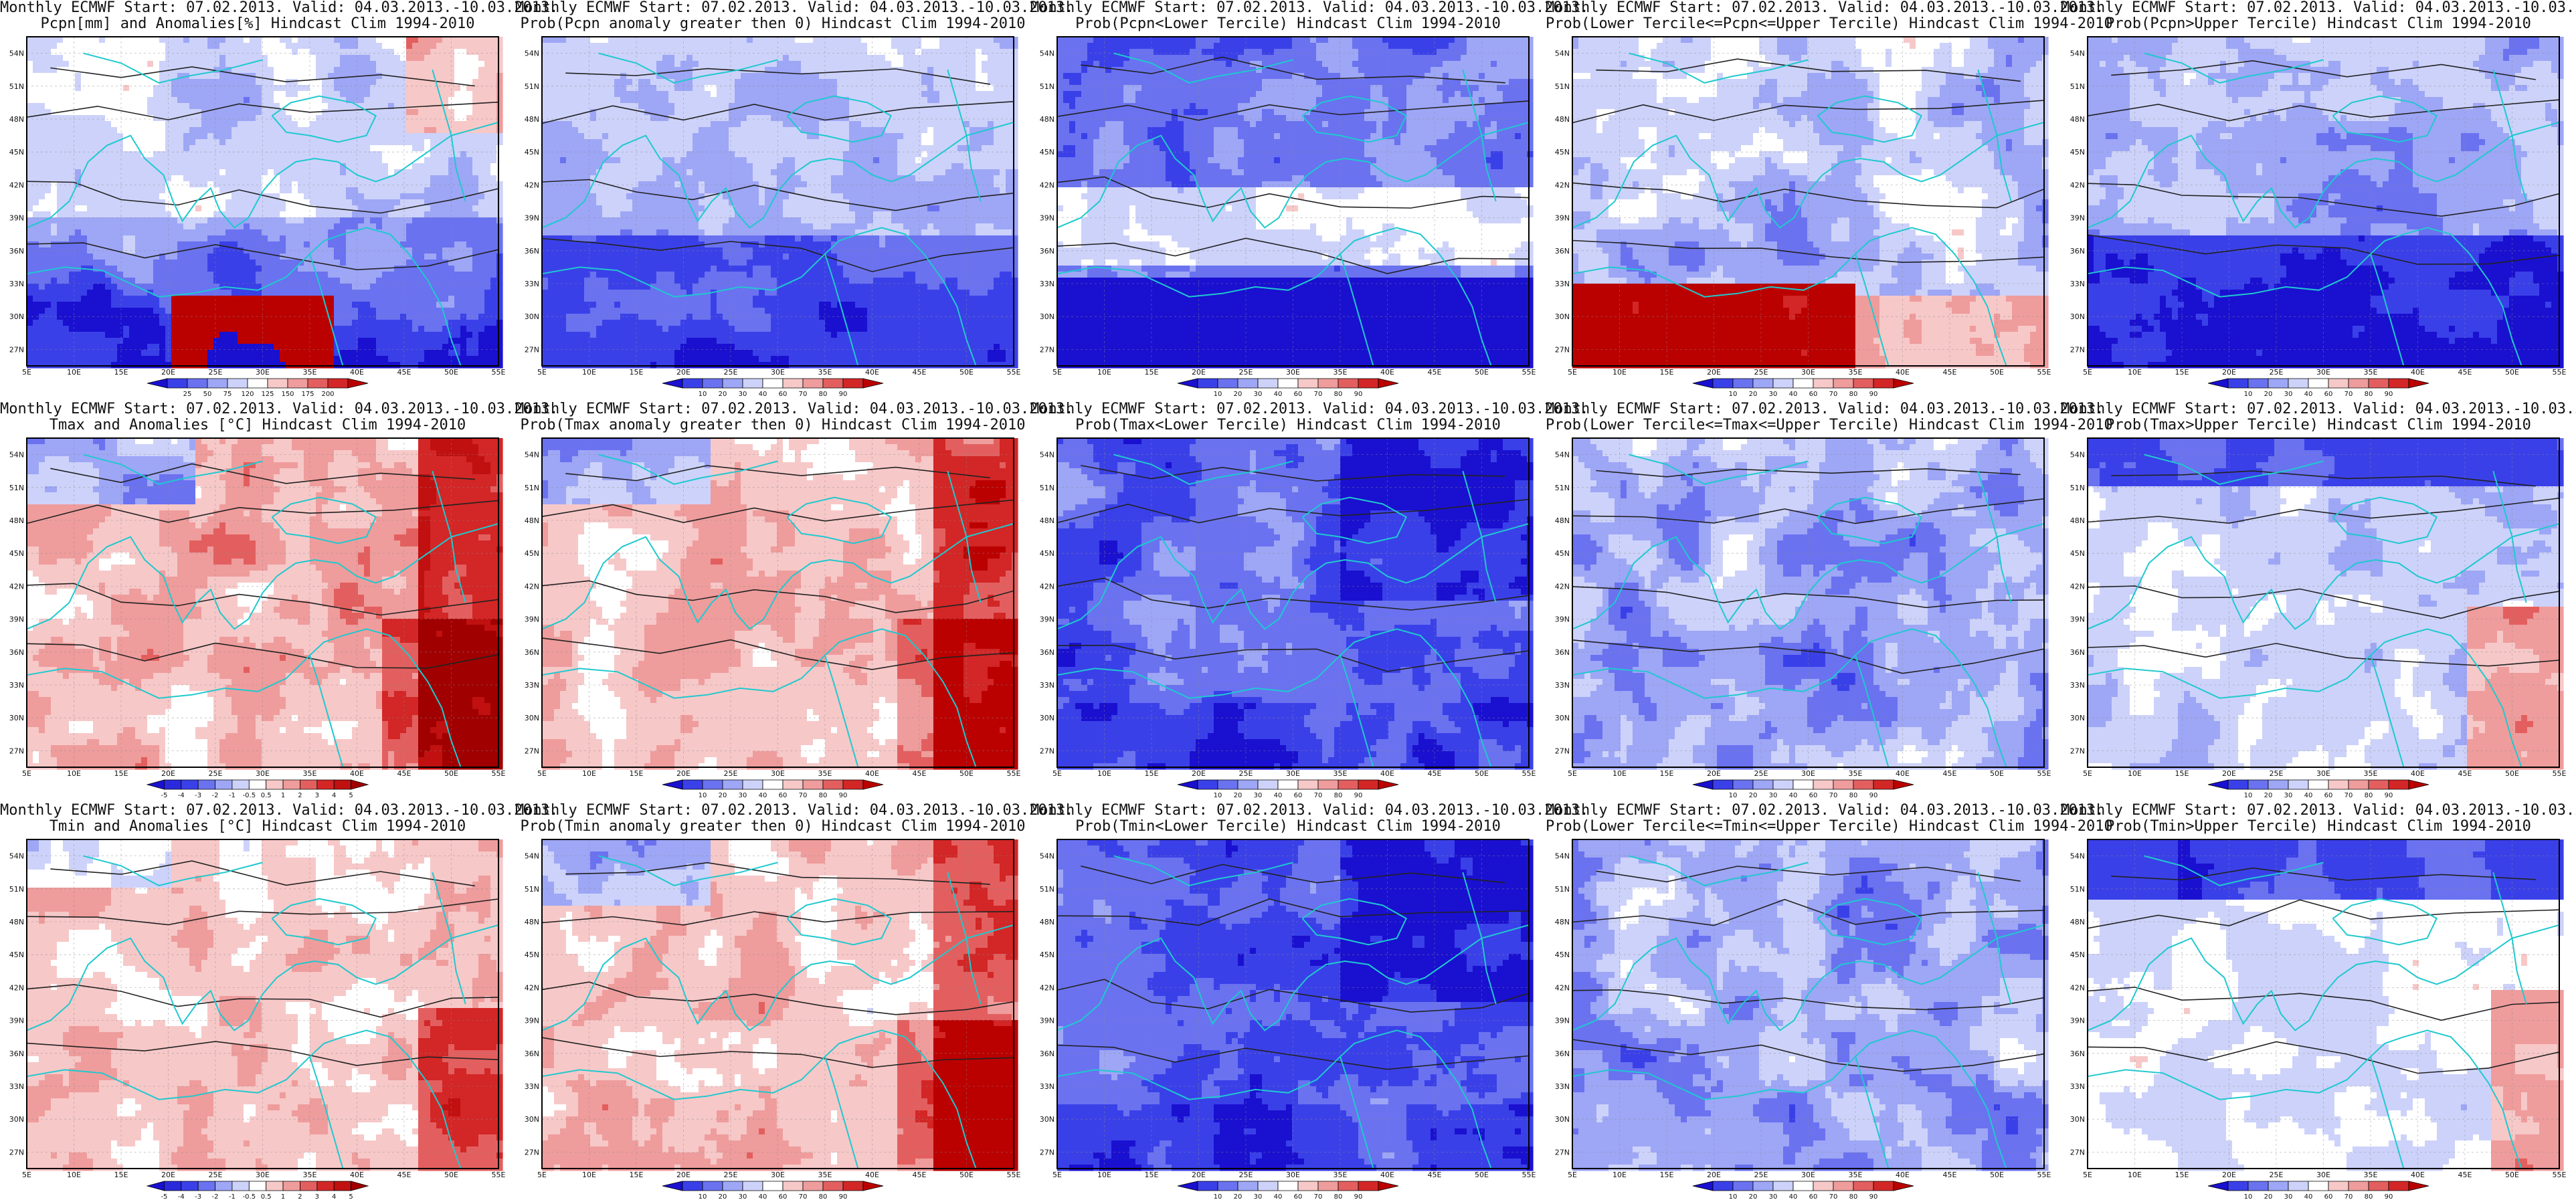 The width and height of the screenshot is (2576, 1204). What do you see at coordinates (2077, 586) in the screenshot?
I see `lat-tick-label: 42N` at bounding box center [2077, 586].